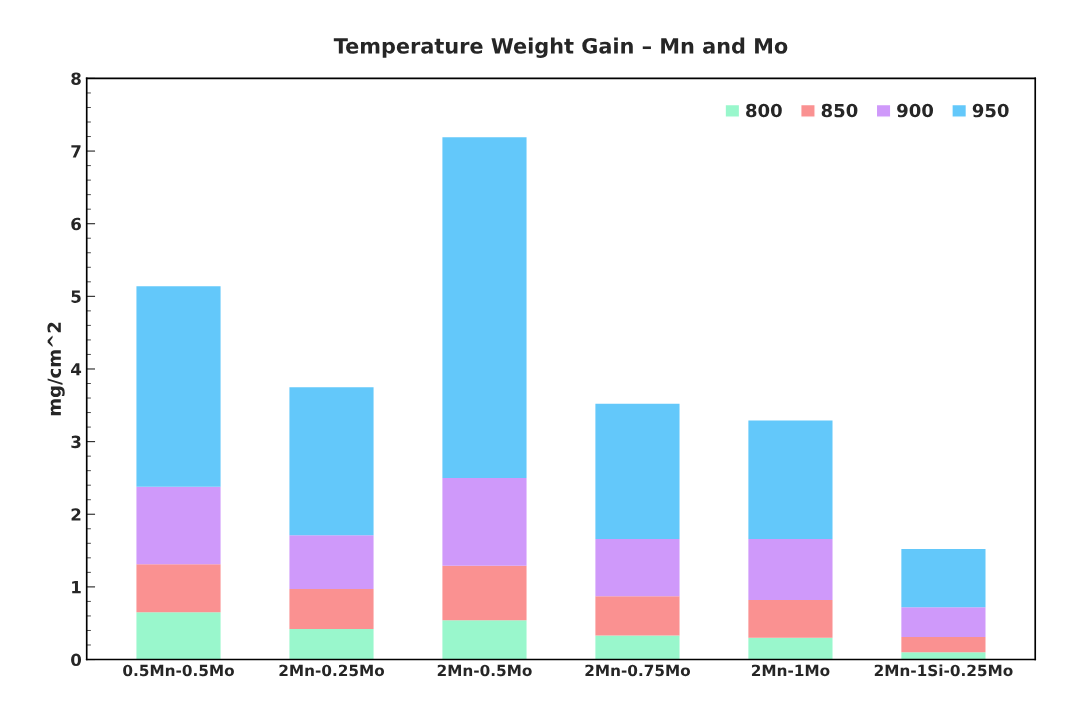  What do you see at coordinates (790, 670) in the screenshot?
I see `x-tick-label: 2Mn-1Mo` at bounding box center [790, 670].